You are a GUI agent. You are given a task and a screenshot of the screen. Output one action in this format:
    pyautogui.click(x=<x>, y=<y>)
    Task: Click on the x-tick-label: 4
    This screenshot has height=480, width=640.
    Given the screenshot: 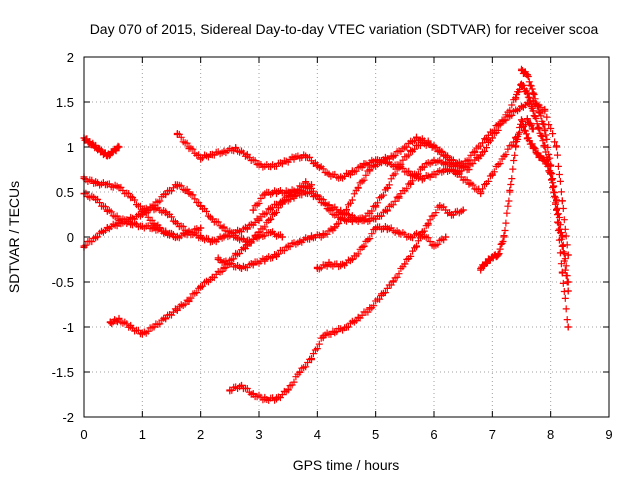 What is the action you would take?
    pyautogui.click(x=317, y=434)
    